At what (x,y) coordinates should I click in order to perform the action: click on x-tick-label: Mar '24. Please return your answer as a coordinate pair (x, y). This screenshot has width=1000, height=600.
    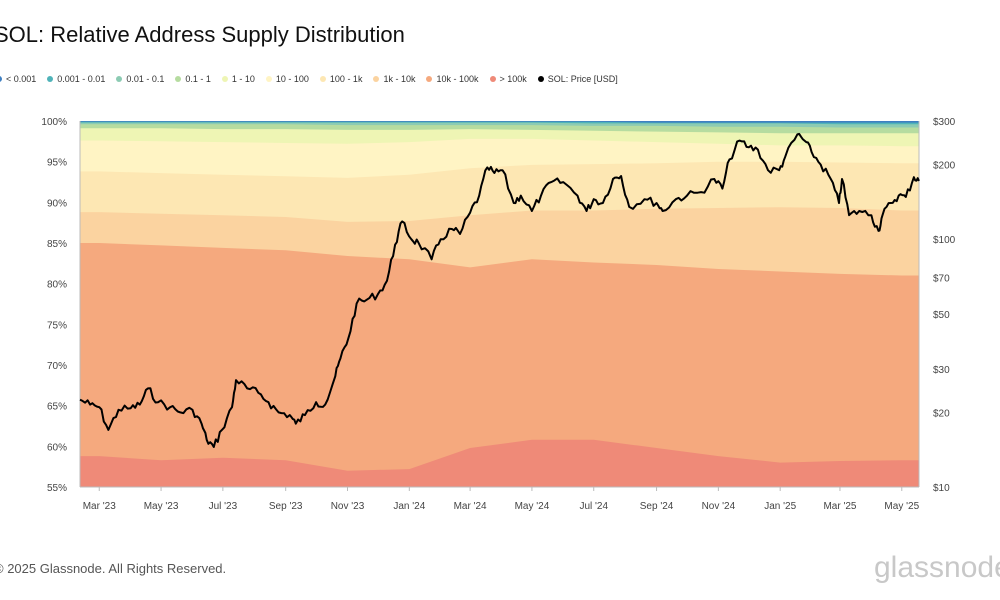
    Looking at the image, I should click on (470, 506).